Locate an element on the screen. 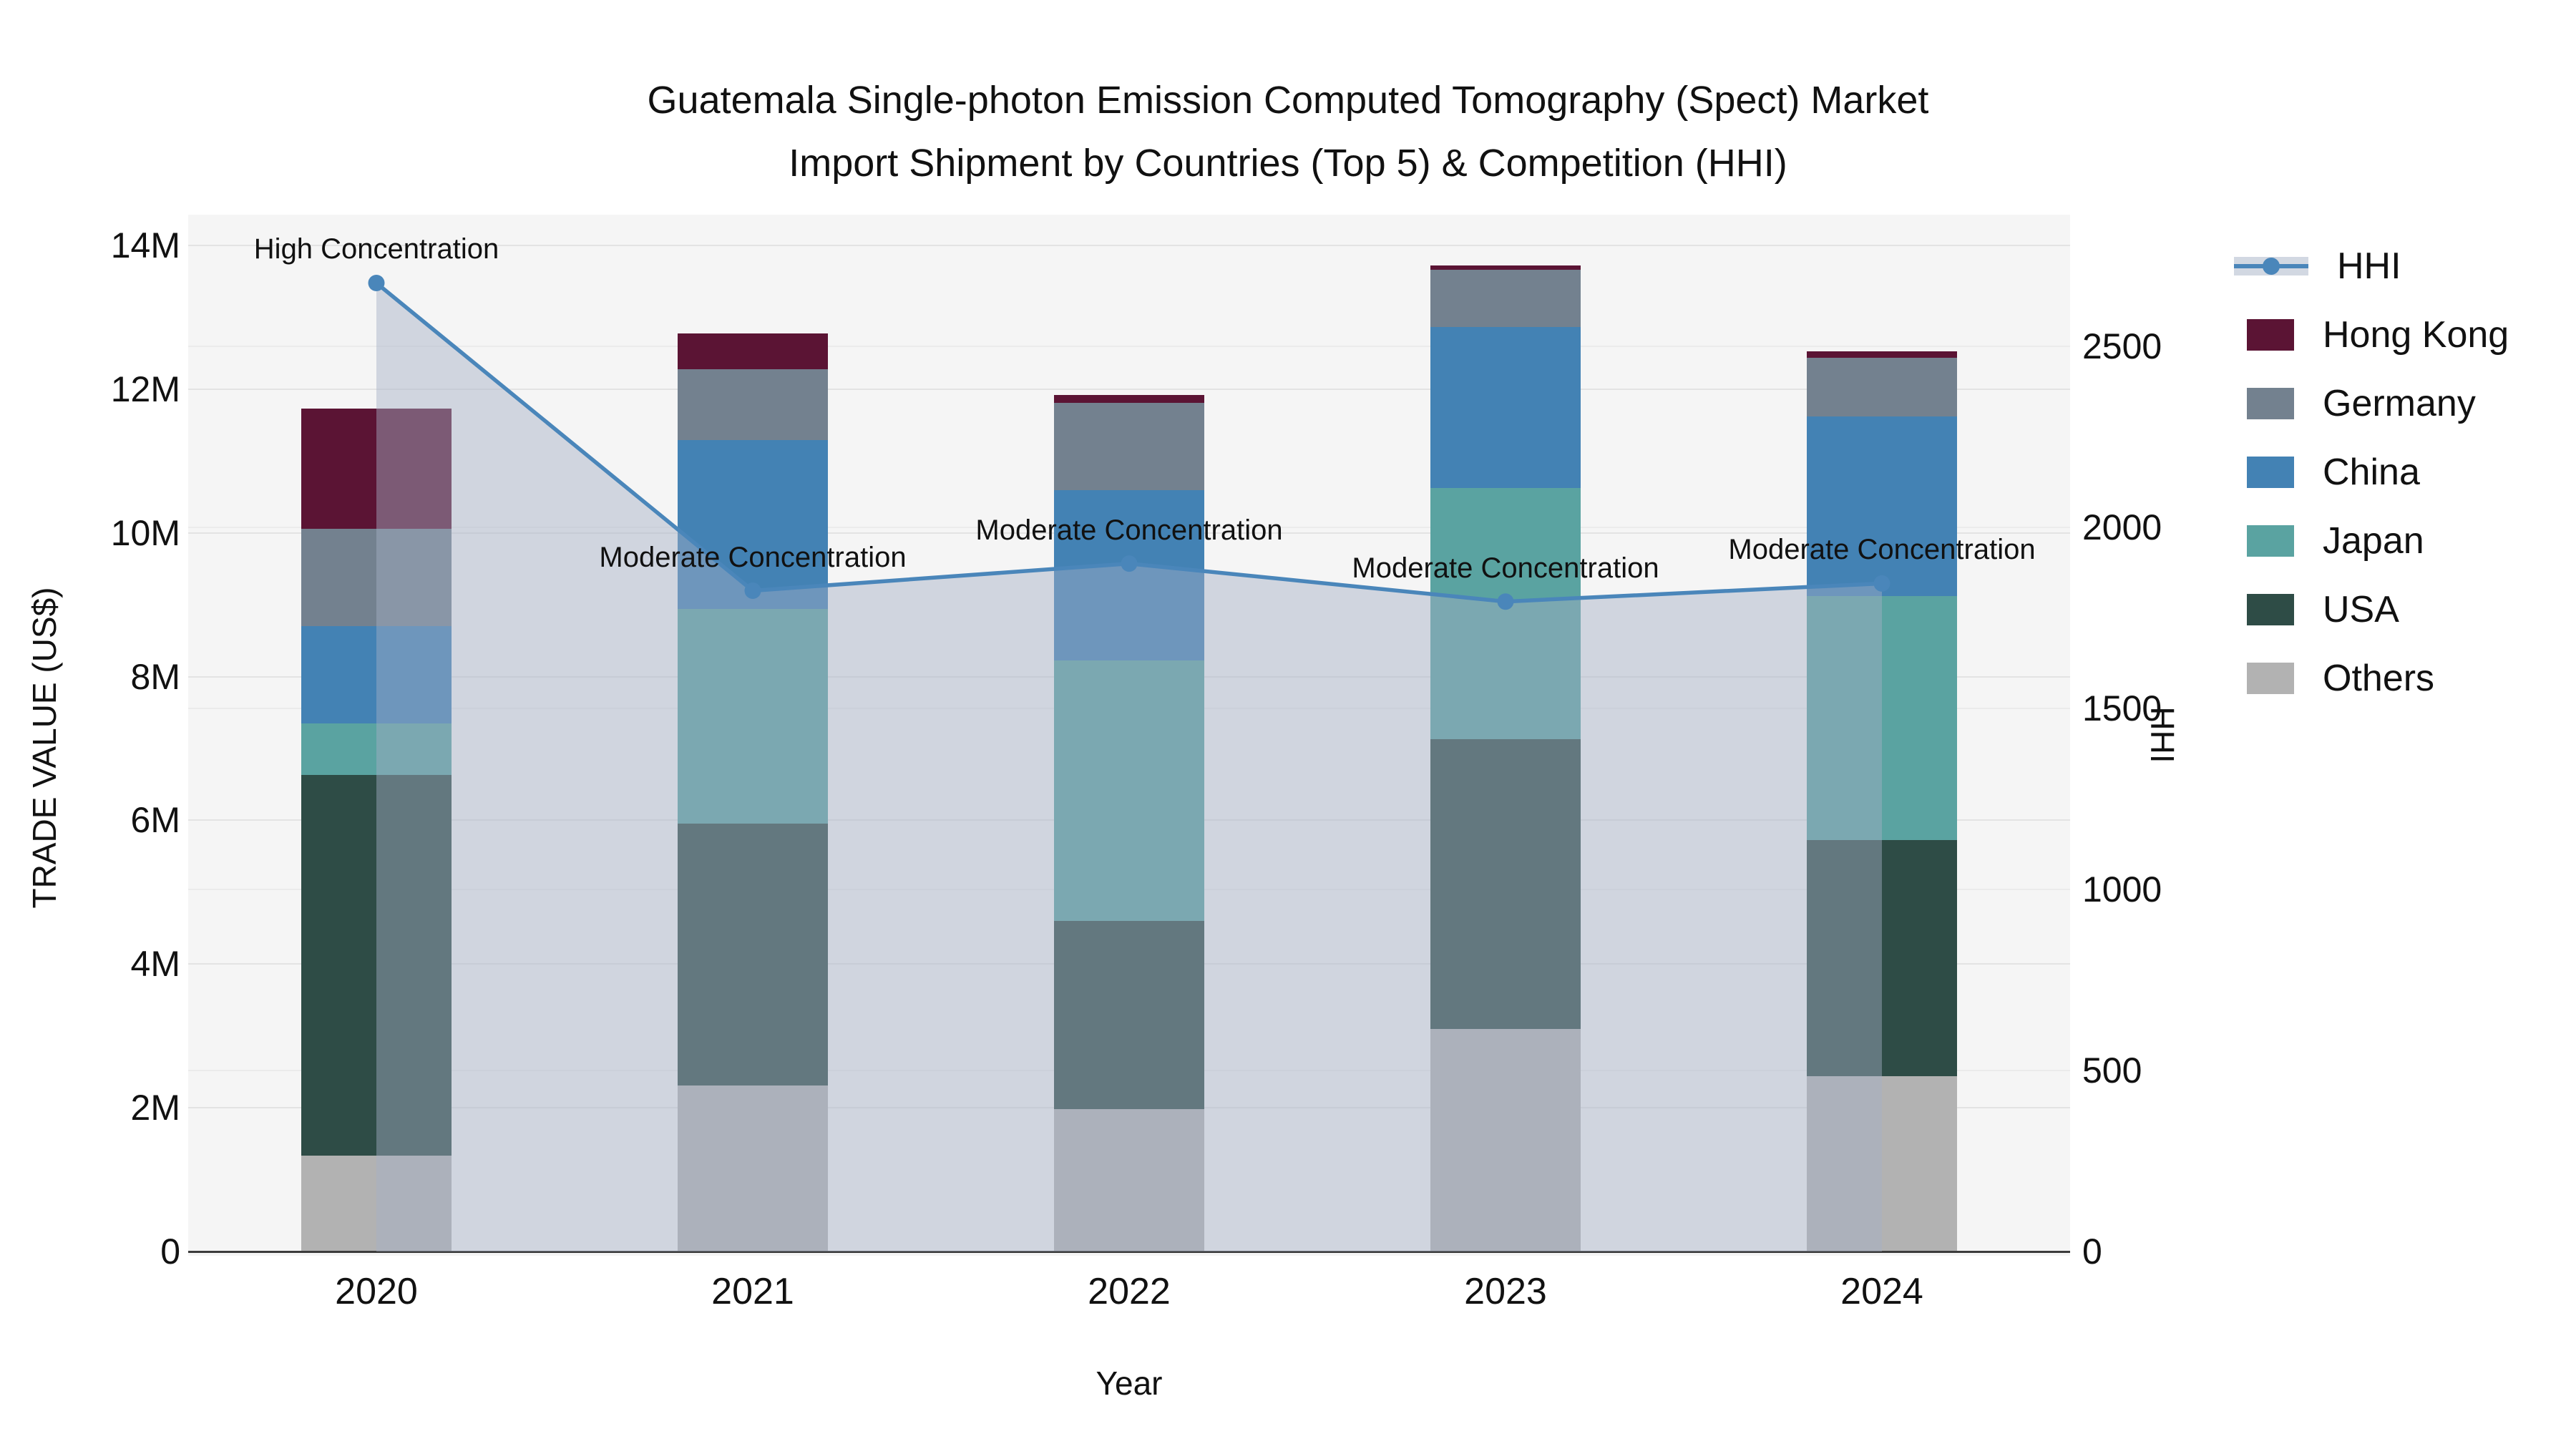 This screenshot has width=2576, height=1449. hhi-marker-2022 is located at coordinates (1129, 563).